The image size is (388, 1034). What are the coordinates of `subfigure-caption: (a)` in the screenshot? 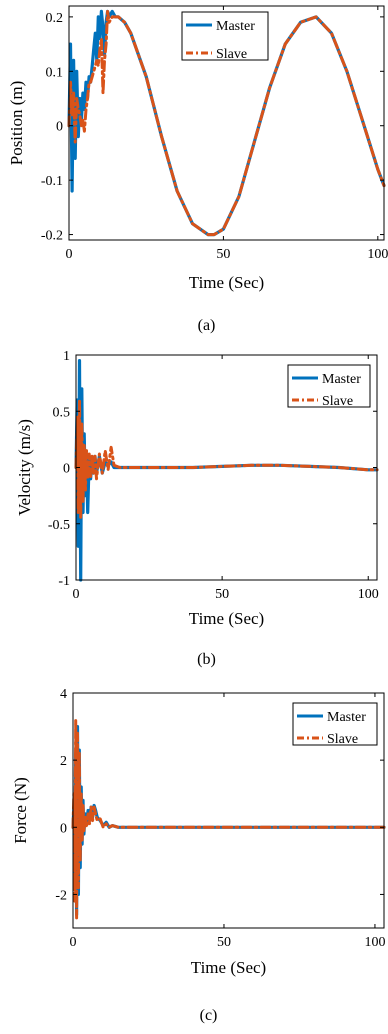 It's located at (207, 325).